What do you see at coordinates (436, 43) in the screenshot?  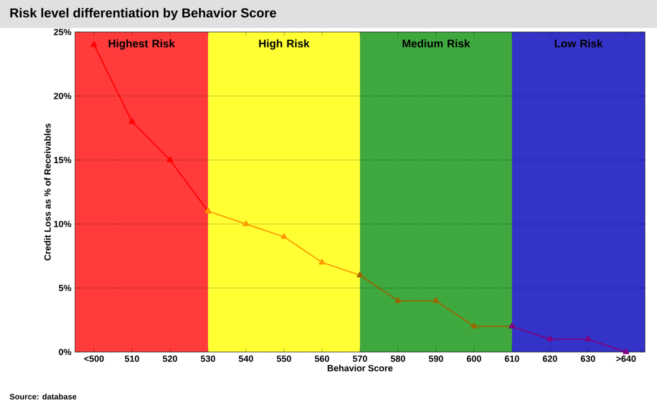 I see `band-label: Medium Risk` at bounding box center [436, 43].